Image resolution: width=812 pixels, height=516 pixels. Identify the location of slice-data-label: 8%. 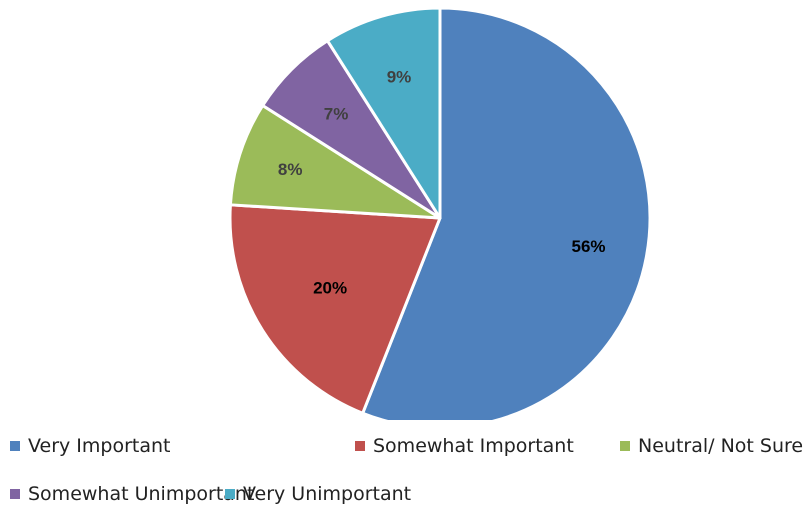
(290, 169).